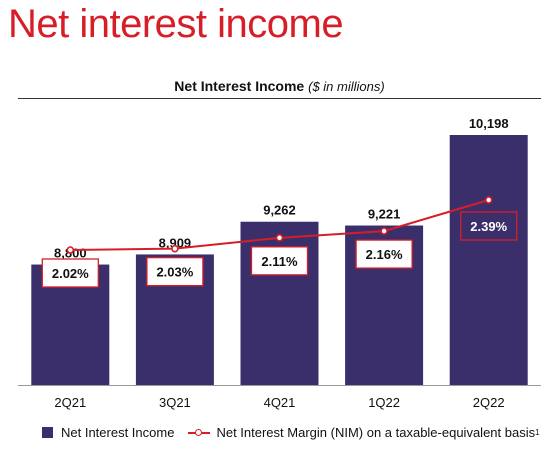 This screenshot has width=559, height=473. I want to click on x-tick-label: 1Q22, so click(384, 402).